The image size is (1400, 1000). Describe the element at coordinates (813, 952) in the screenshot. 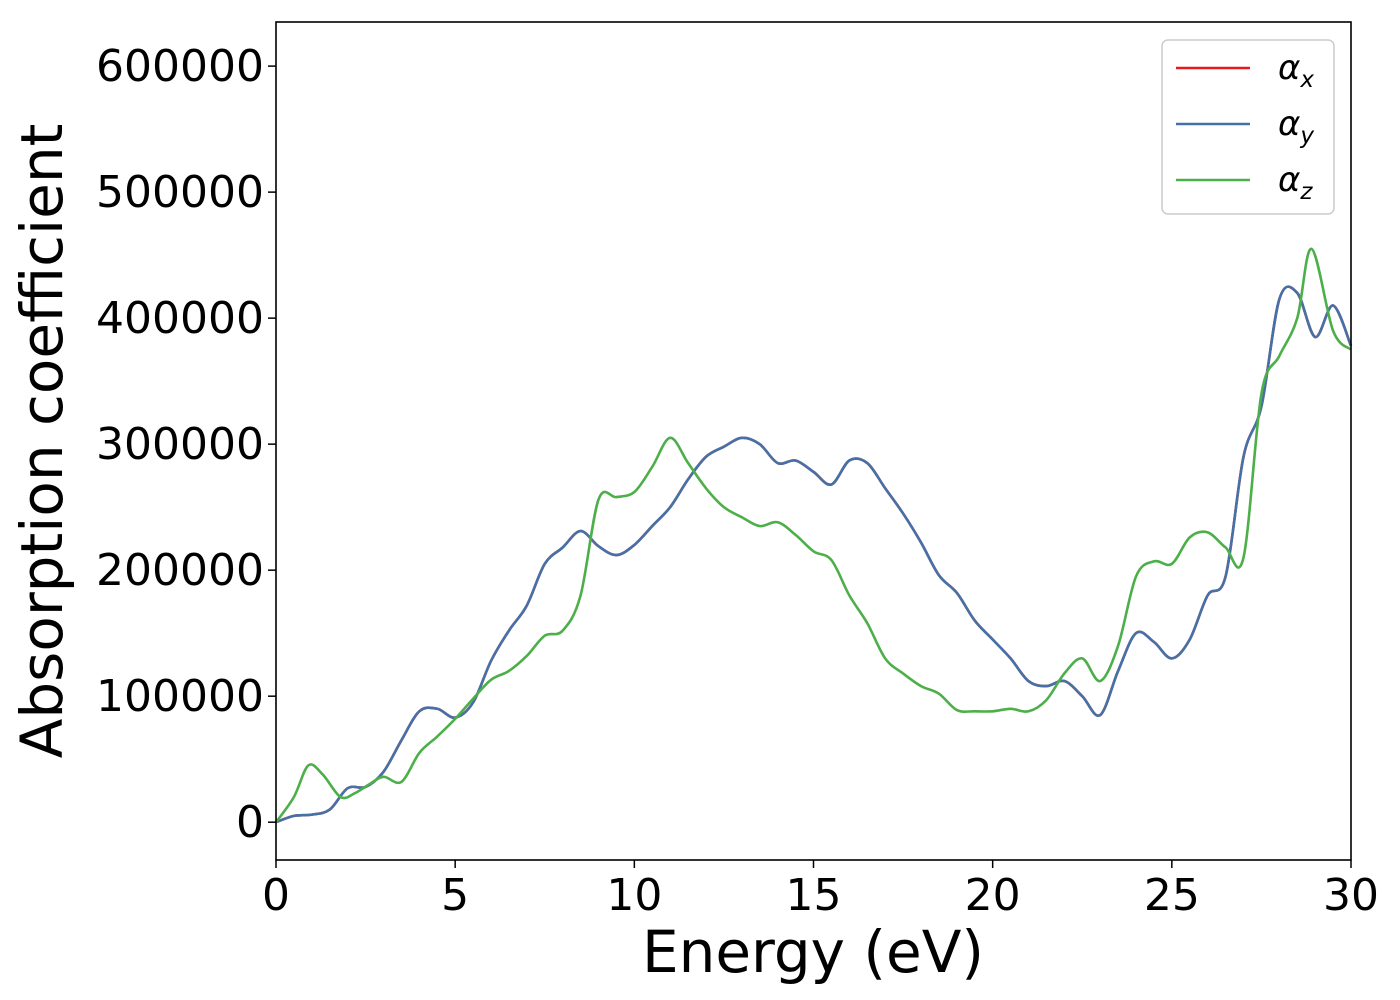

I see `x-axis-title: Energy (eV)` at that location.